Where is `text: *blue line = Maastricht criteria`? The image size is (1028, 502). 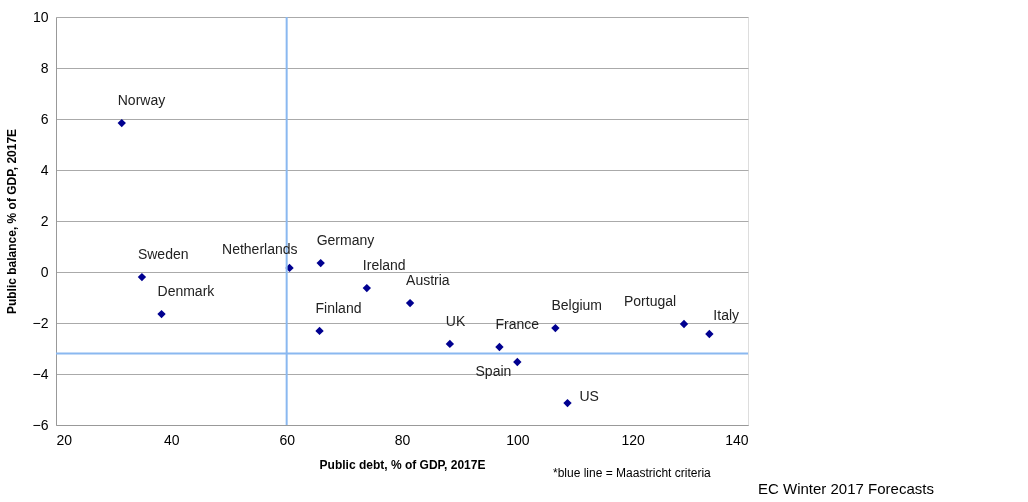 text: *blue line = Maastricht criteria is located at coordinates (632, 473).